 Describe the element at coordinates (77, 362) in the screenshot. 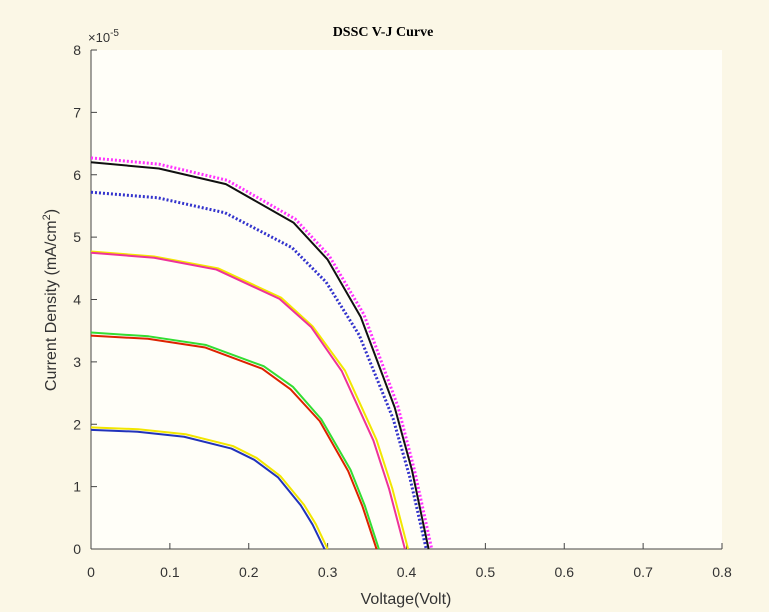

I see `y-tick-label: 3` at that location.